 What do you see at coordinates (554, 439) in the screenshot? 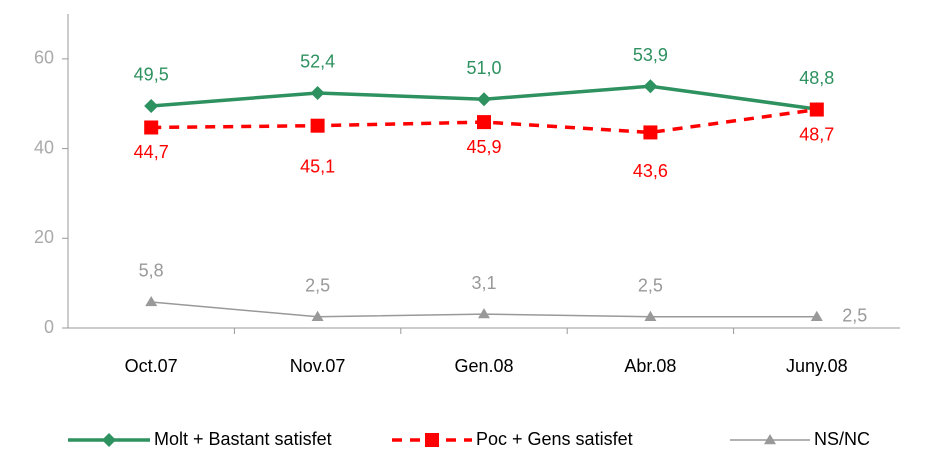
I see `legend-label: Poc + Gens satisfet` at bounding box center [554, 439].